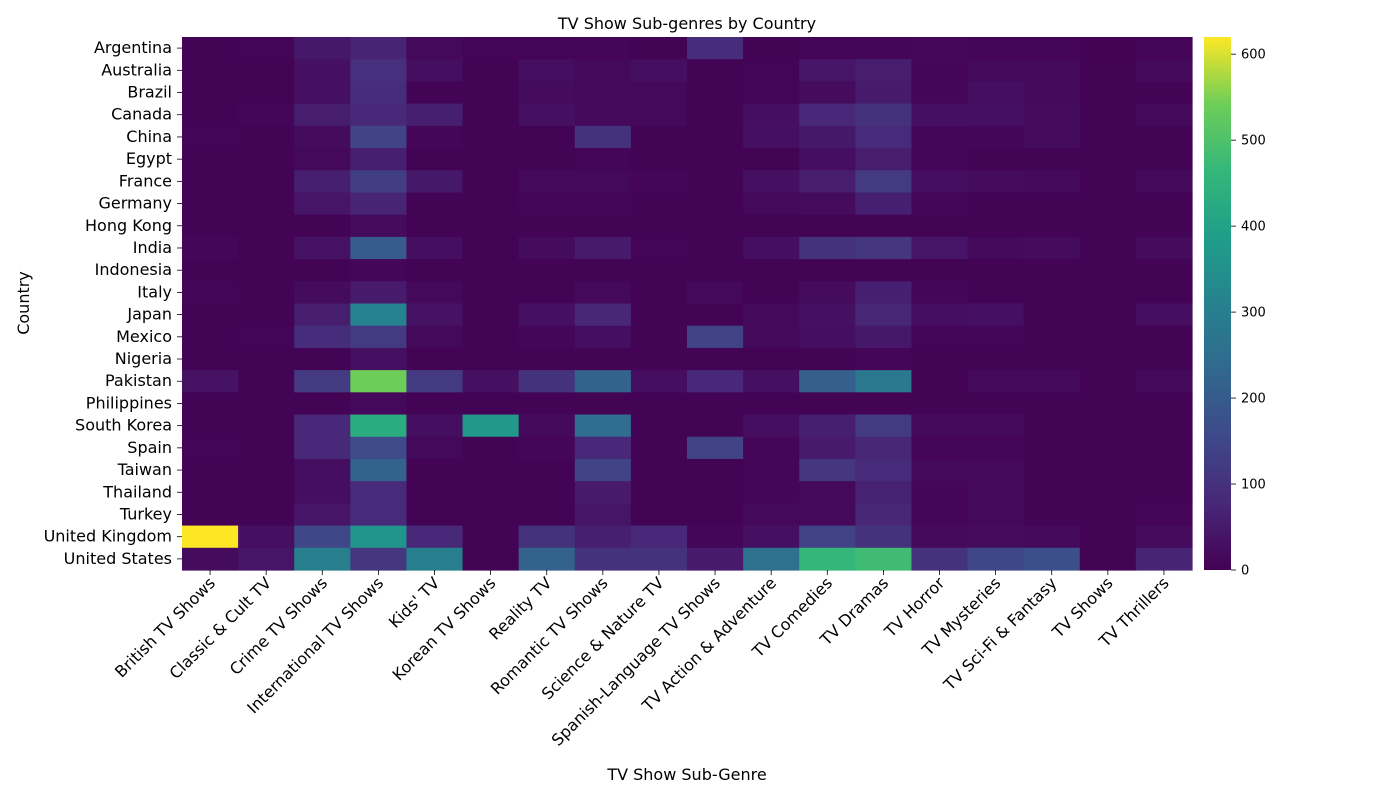 Image resolution: width=1400 pixels, height=800 pixels. Describe the element at coordinates (165, 627) in the screenshot. I see `x-tick-label: British TV Shows` at that location.